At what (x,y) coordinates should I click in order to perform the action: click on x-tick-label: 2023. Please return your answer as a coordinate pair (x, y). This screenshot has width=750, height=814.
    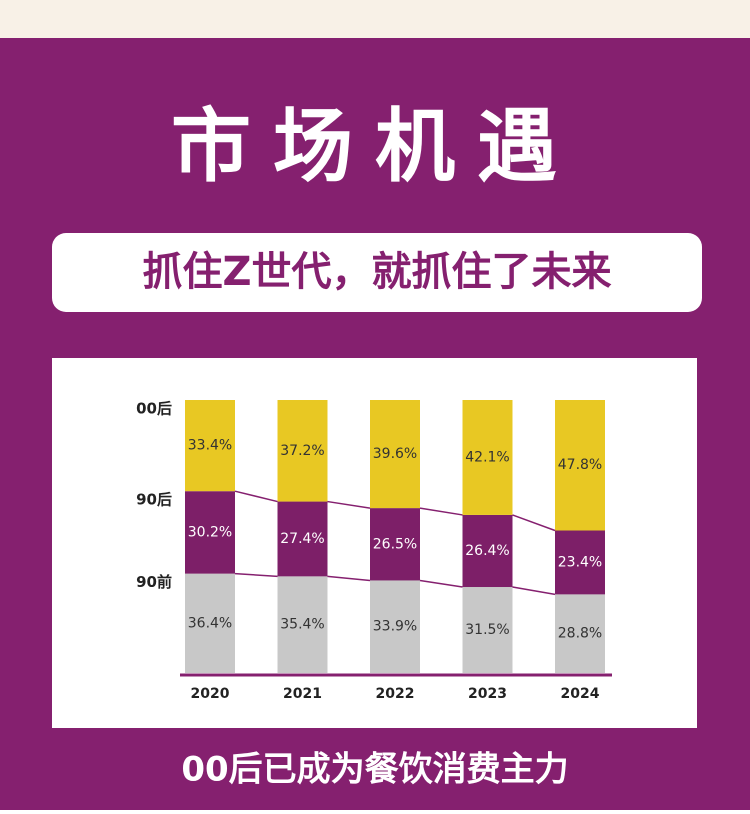
    Looking at the image, I should click on (487, 694).